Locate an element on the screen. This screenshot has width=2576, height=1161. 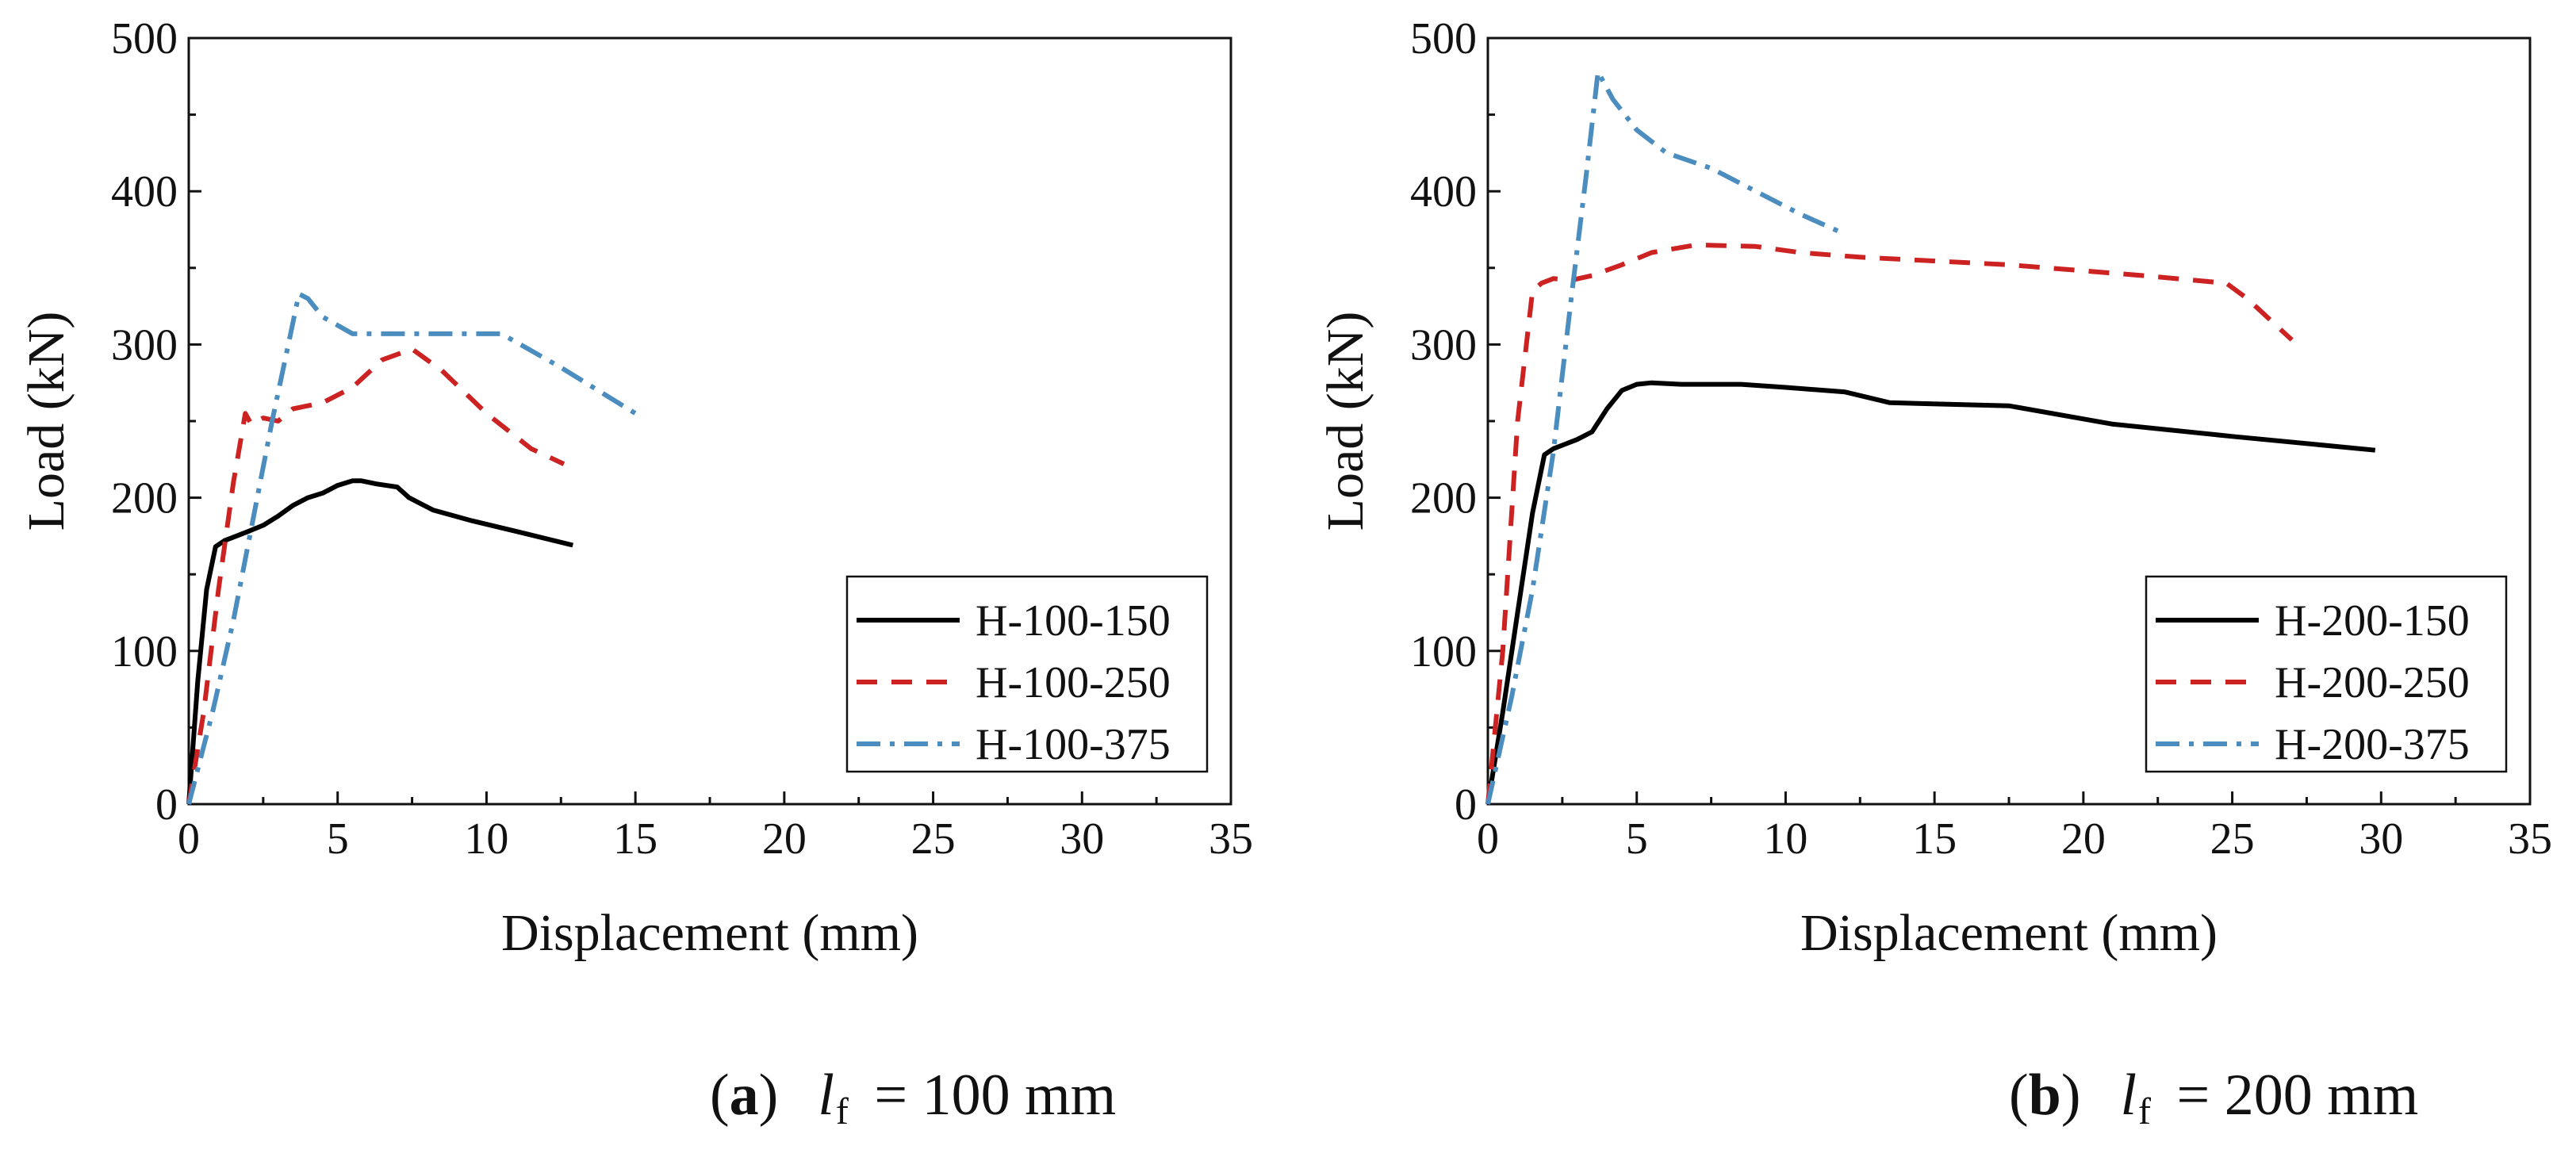
legend-label: H-200-375 is located at coordinates (2372, 744).